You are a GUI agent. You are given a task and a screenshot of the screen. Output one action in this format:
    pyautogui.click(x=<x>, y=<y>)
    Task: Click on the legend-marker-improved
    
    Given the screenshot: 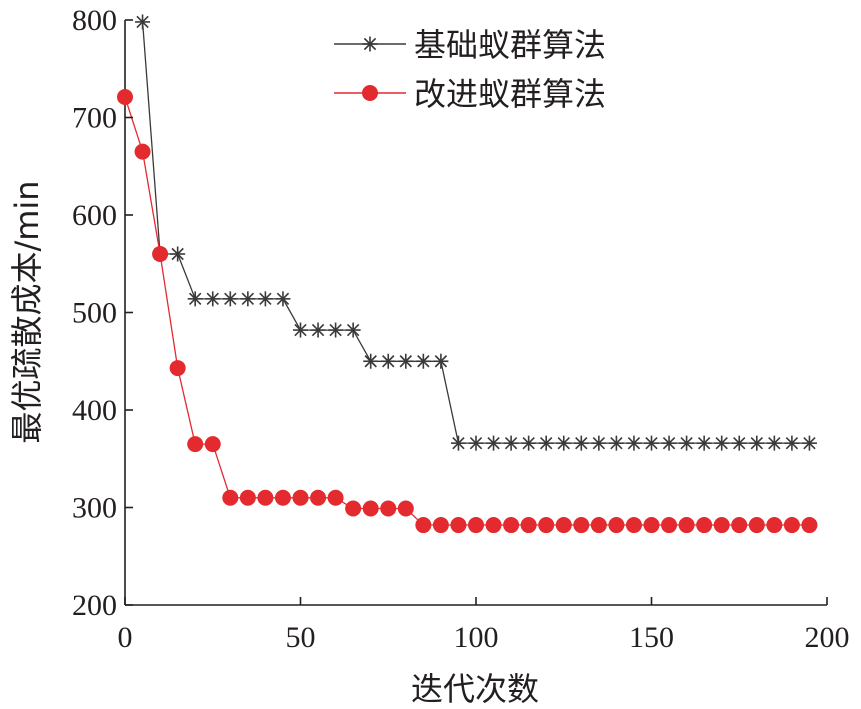 What is the action you would take?
    pyautogui.click(x=370, y=93)
    